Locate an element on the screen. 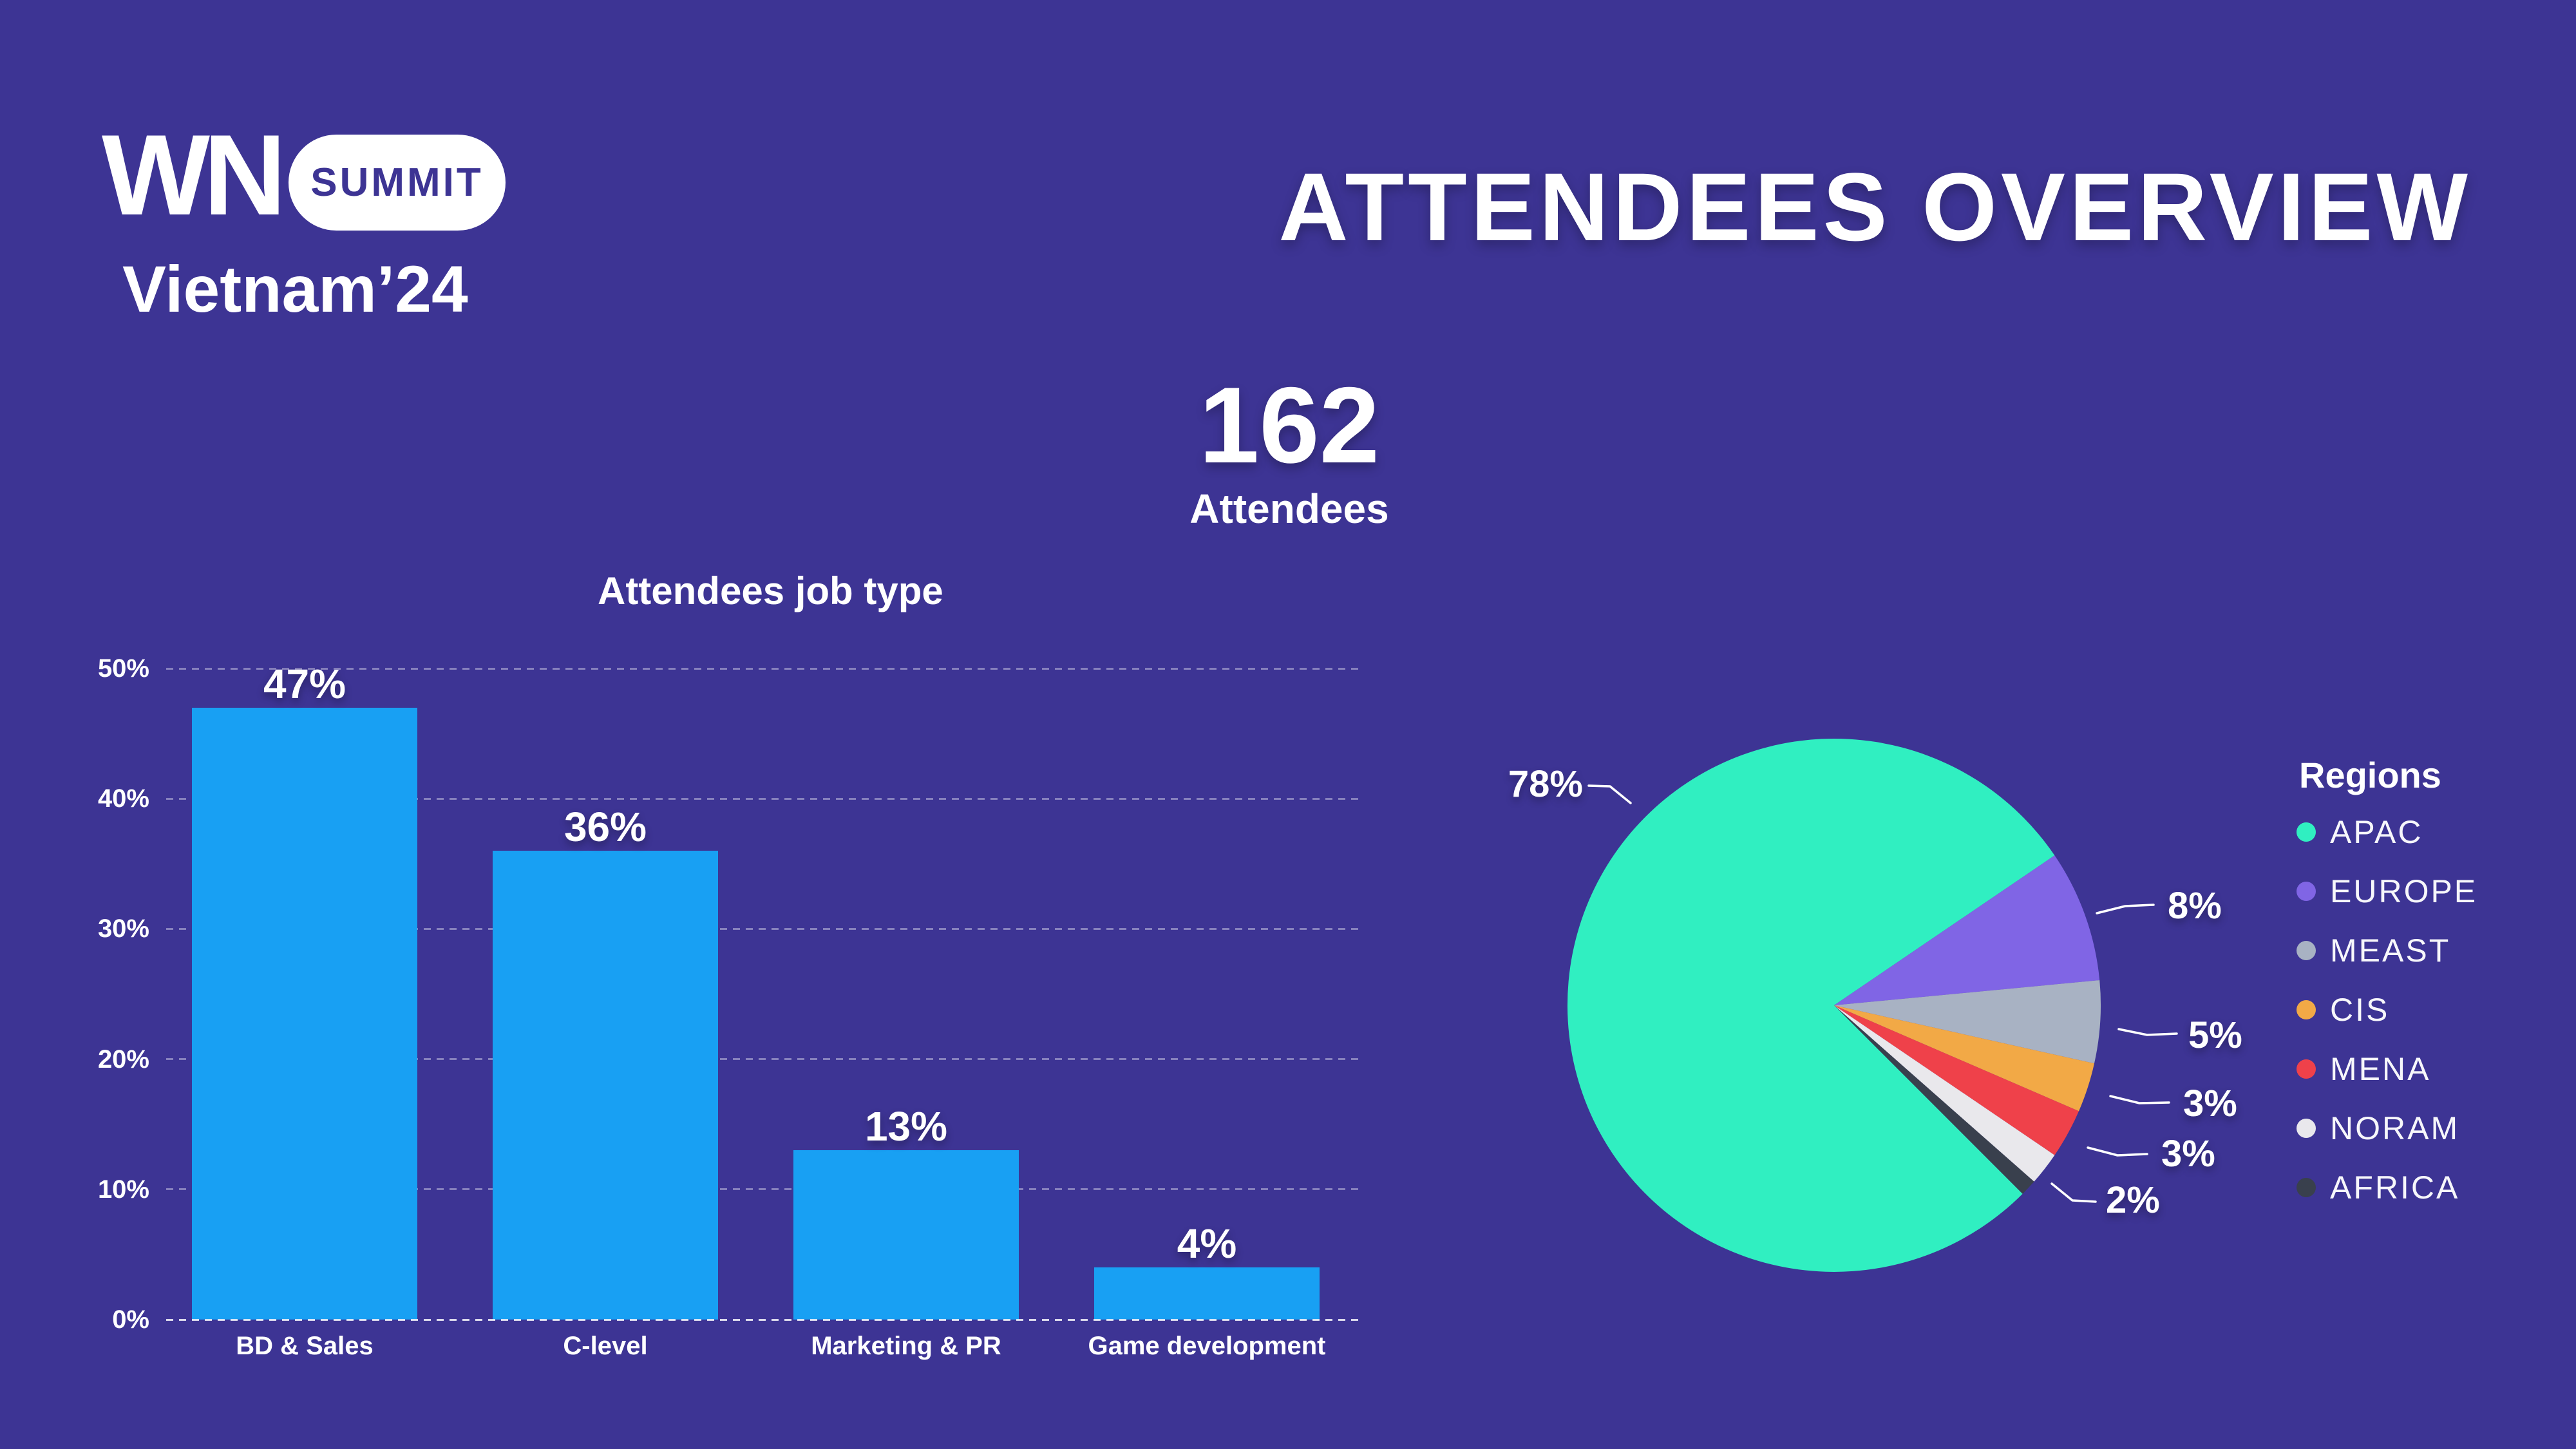 The image size is (2576, 1449). pie-percentage-label-noram: 2% is located at coordinates (2133, 1200).